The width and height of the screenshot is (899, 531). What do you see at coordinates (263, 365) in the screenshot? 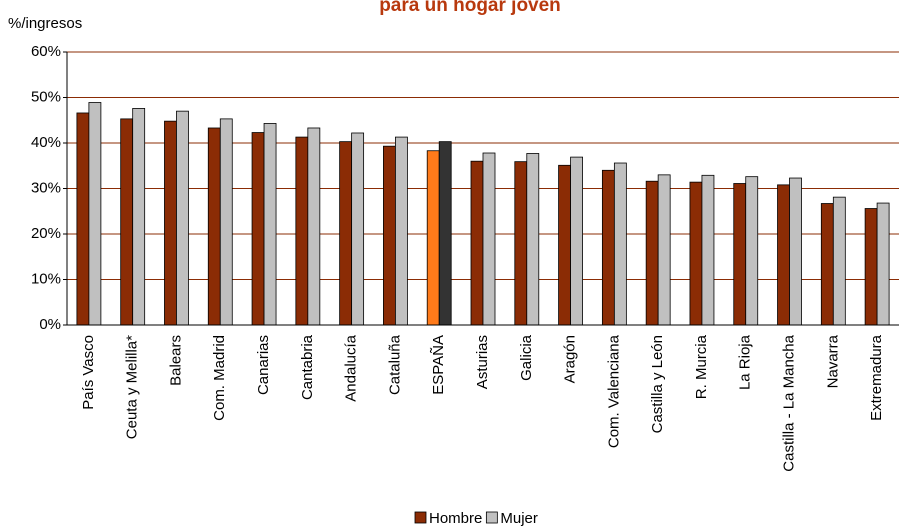
I see `x-tick-label: Canarias` at bounding box center [263, 365].